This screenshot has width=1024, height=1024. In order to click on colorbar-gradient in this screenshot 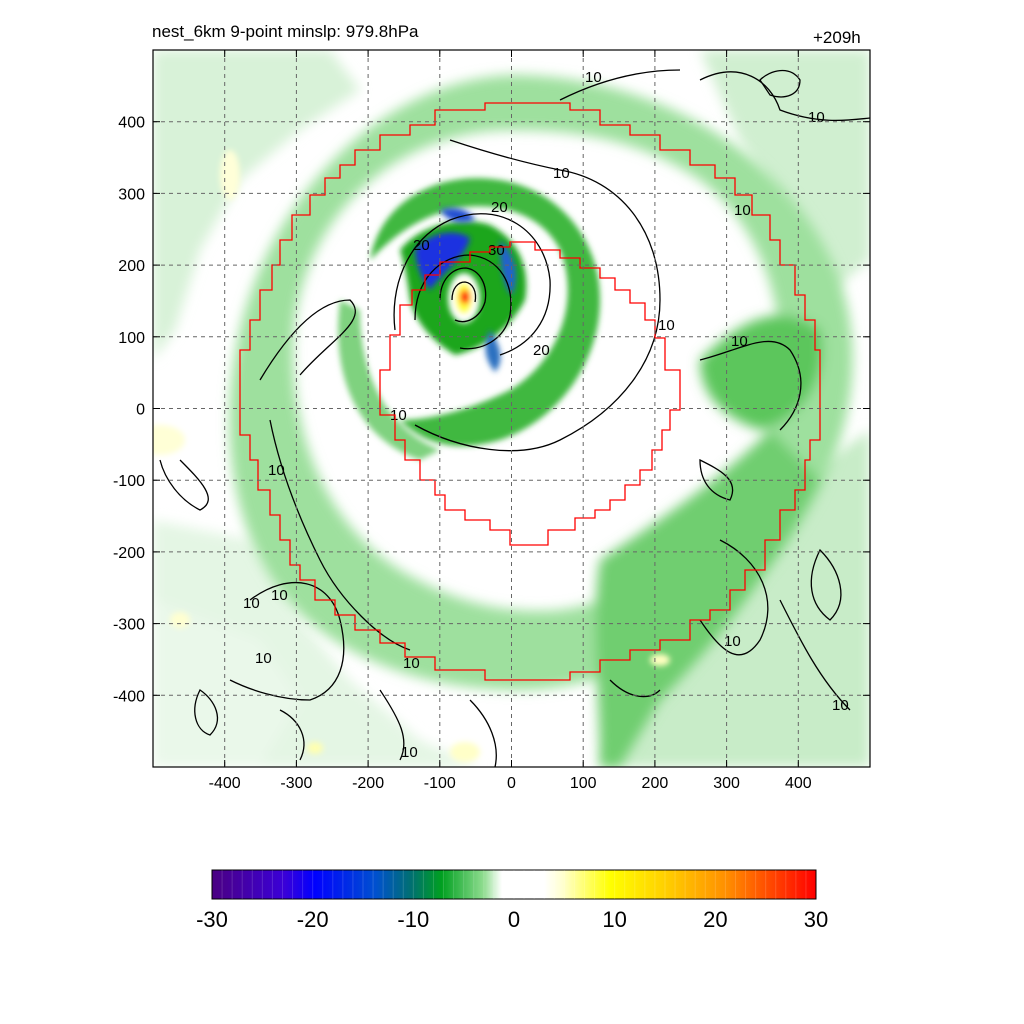, I will do `click(514, 884)`.